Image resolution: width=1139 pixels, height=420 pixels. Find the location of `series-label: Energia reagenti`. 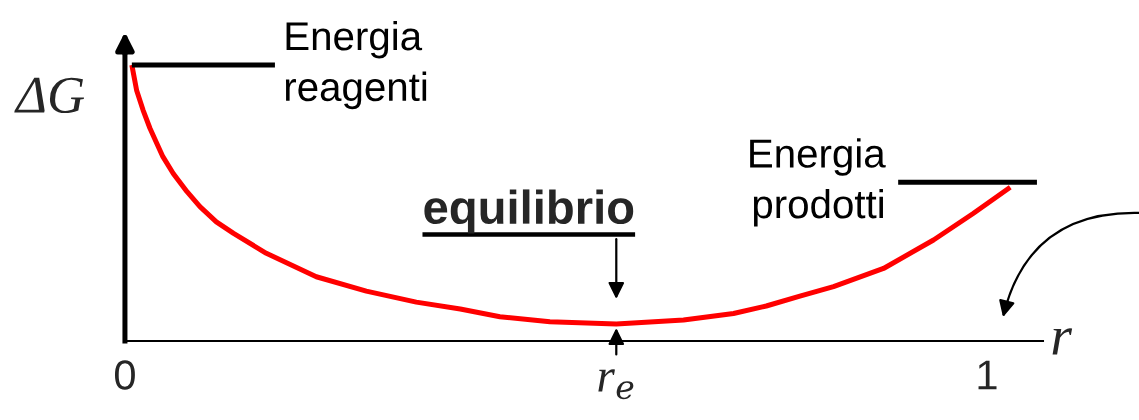

series-label: Energia reagenti is located at coordinates (356, 65).